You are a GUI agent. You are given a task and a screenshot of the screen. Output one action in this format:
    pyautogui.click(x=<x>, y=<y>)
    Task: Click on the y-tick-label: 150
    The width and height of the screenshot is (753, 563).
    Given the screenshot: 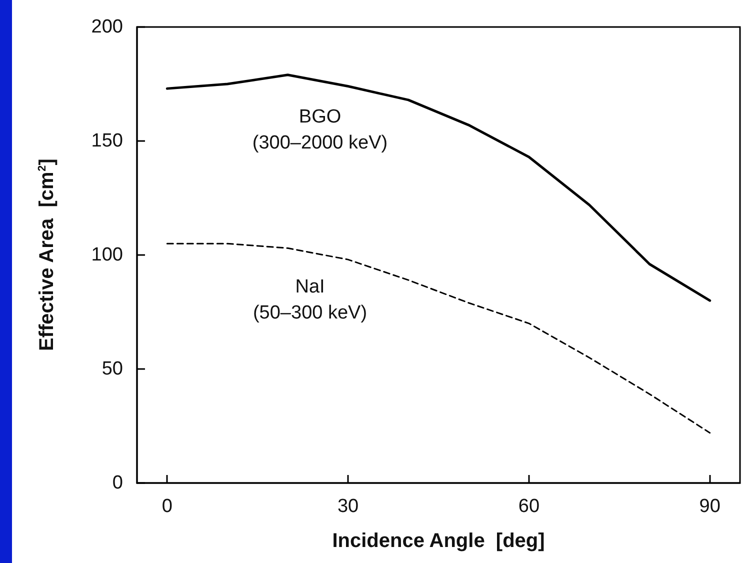 What is the action you would take?
    pyautogui.click(x=107, y=141)
    